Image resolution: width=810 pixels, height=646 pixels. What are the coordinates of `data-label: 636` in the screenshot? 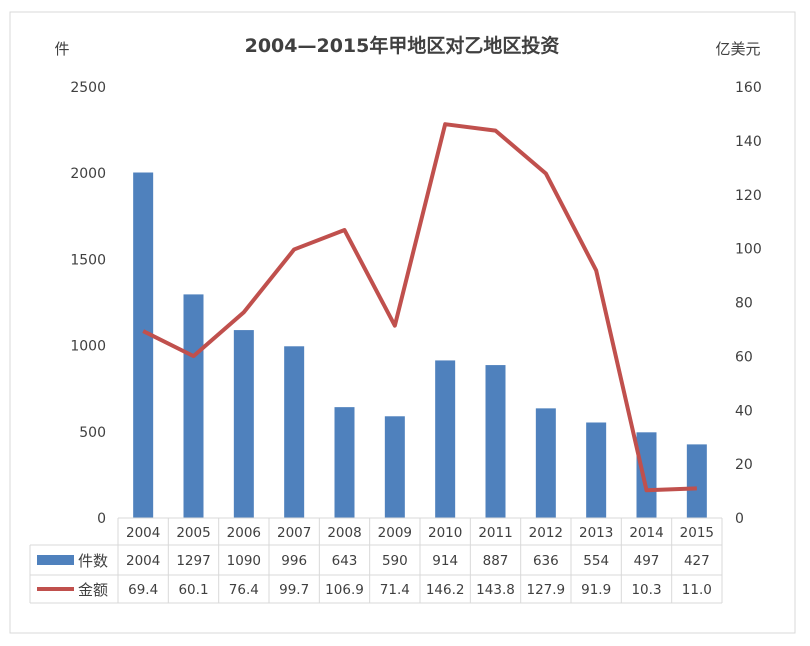 It's located at (546, 561).